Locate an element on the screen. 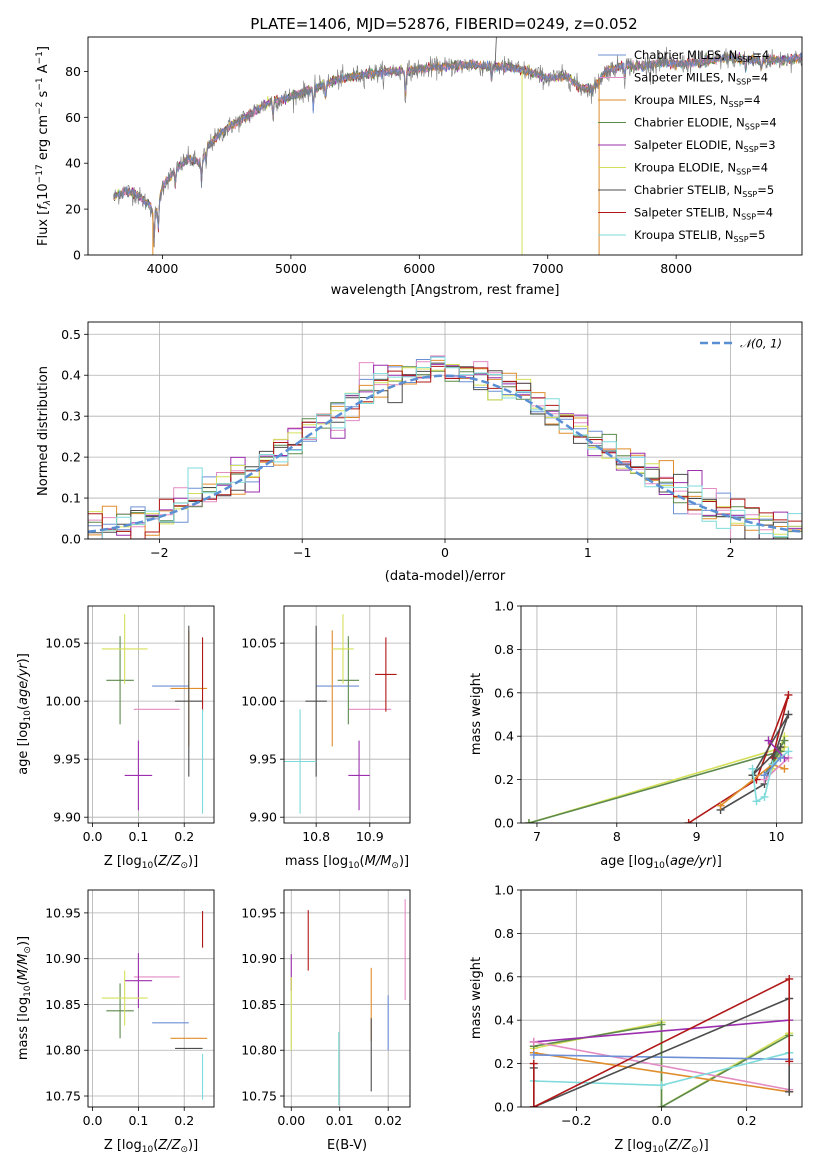  x-tick-label: 8 is located at coordinates (617, 836).